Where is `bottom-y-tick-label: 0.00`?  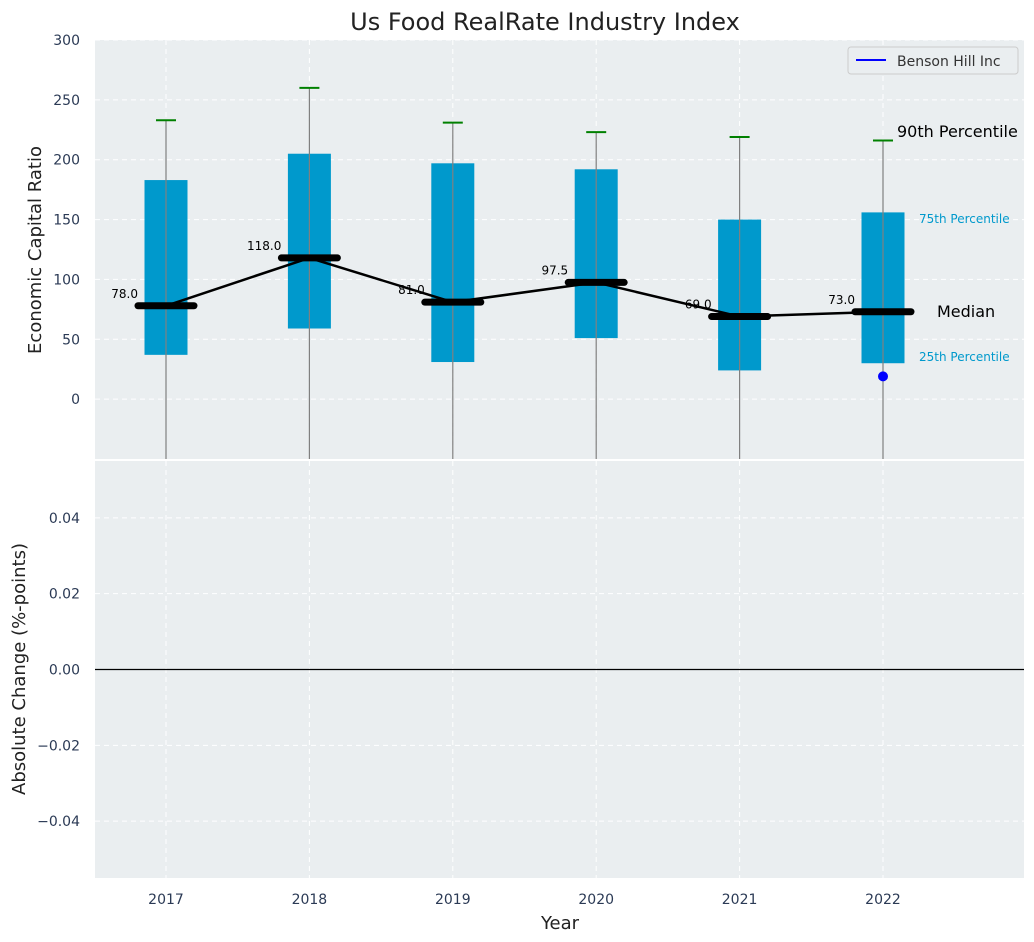
bottom-y-tick-label: 0.00 is located at coordinates (64, 671).